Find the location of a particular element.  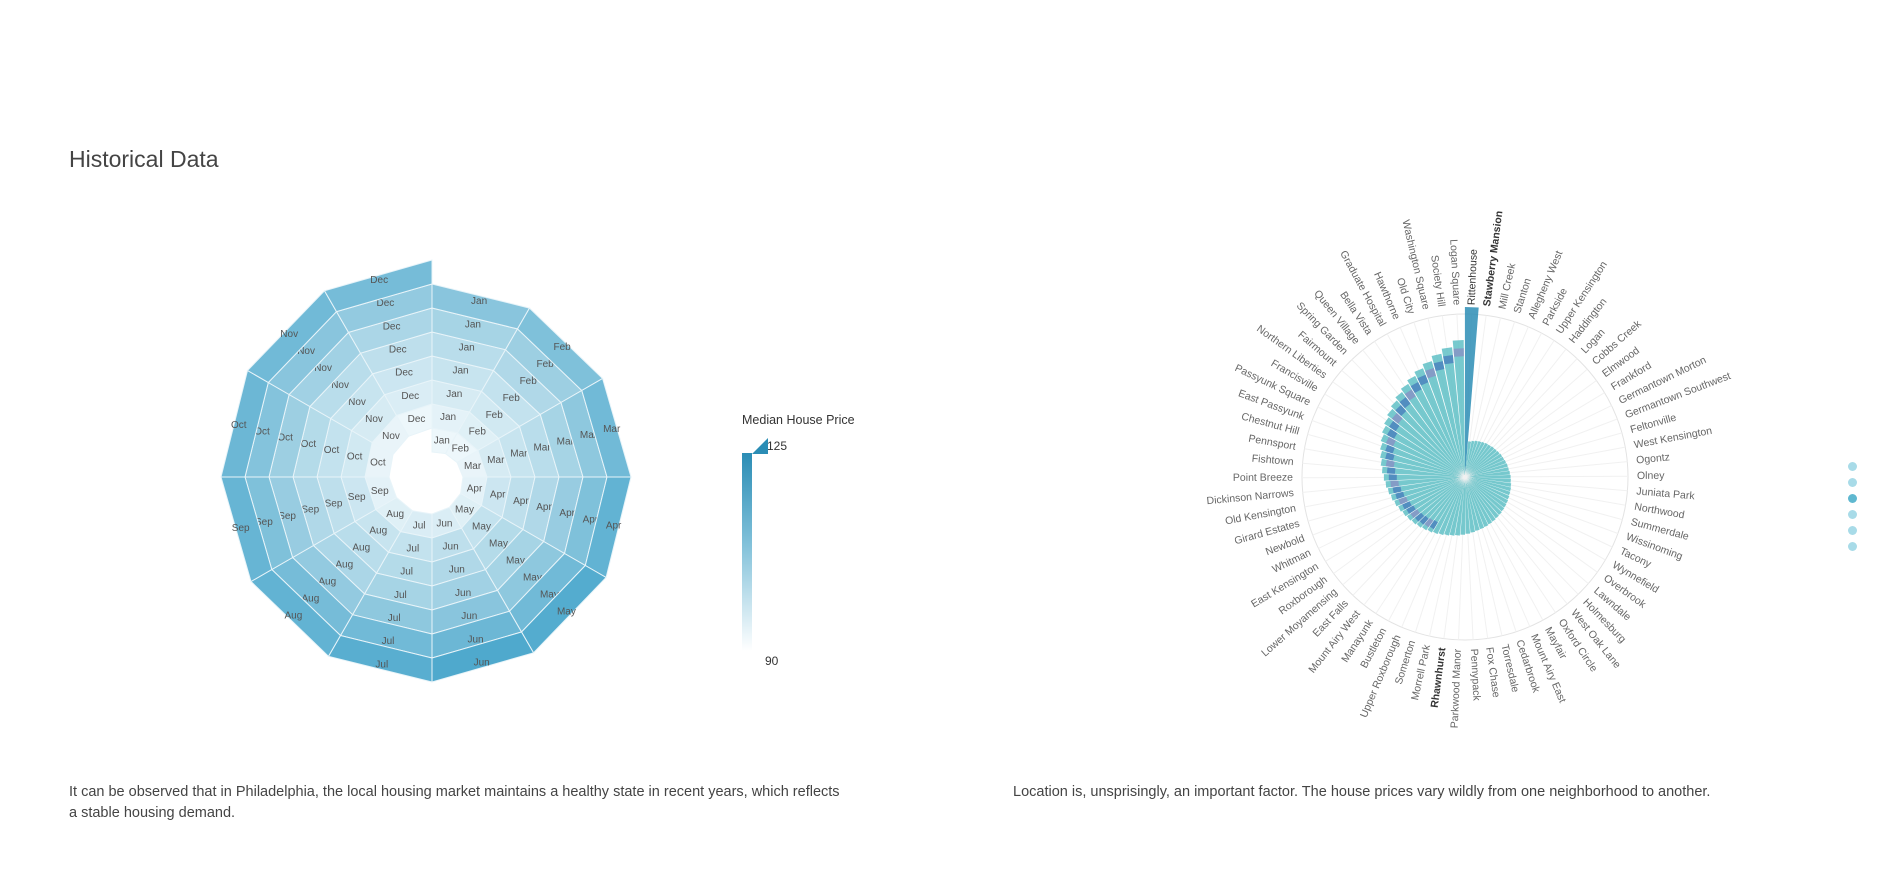

section-title: Historical Data is located at coordinates (144, 159).